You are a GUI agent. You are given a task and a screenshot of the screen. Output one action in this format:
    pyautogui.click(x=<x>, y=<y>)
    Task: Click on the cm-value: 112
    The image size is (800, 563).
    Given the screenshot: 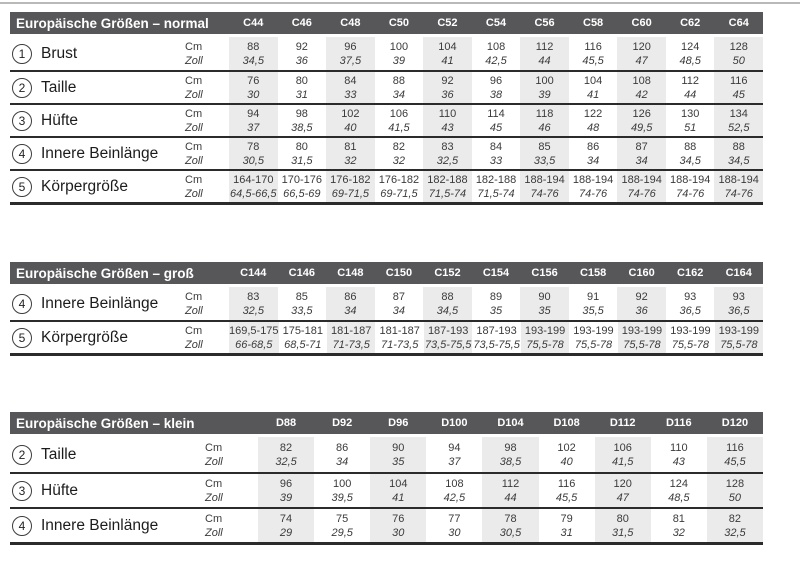 What is the action you would take?
    pyautogui.click(x=544, y=46)
    